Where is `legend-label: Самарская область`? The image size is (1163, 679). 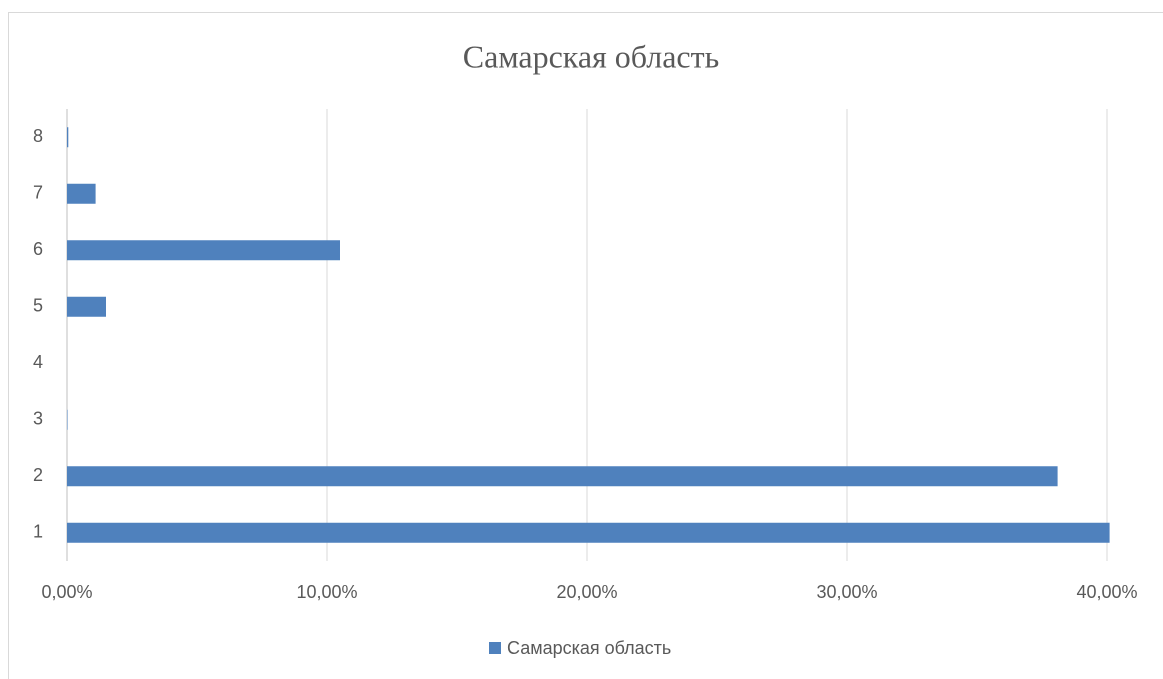
legend-label: Самарская область is located at coordinates (589, 648).